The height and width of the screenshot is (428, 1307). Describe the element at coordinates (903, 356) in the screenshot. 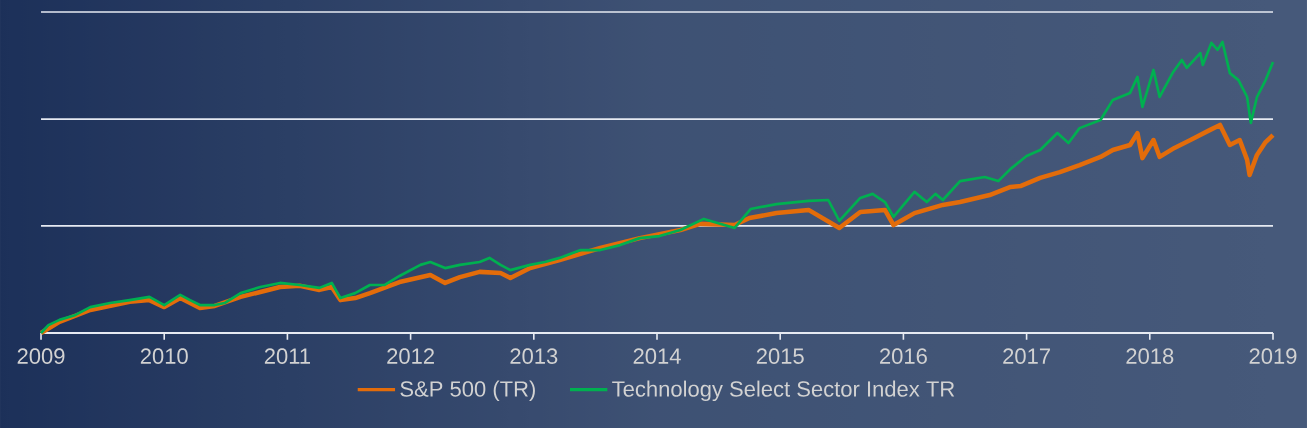

I see `x-tick-label: 2016` at that location.